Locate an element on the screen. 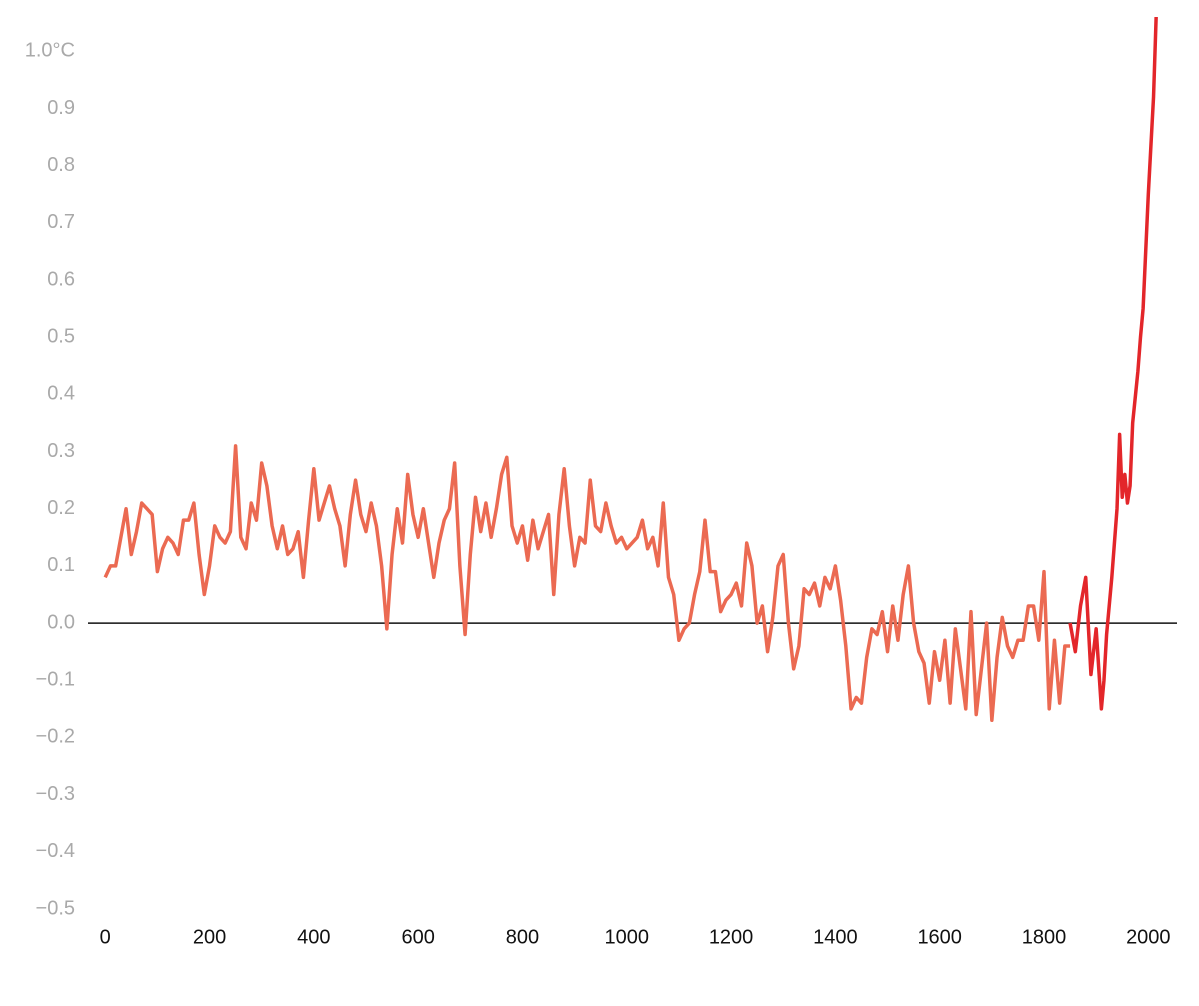 The height and width of the screenshot is (1006, 1199). x-tick-label: 800 is located at coordinates (522, 937).